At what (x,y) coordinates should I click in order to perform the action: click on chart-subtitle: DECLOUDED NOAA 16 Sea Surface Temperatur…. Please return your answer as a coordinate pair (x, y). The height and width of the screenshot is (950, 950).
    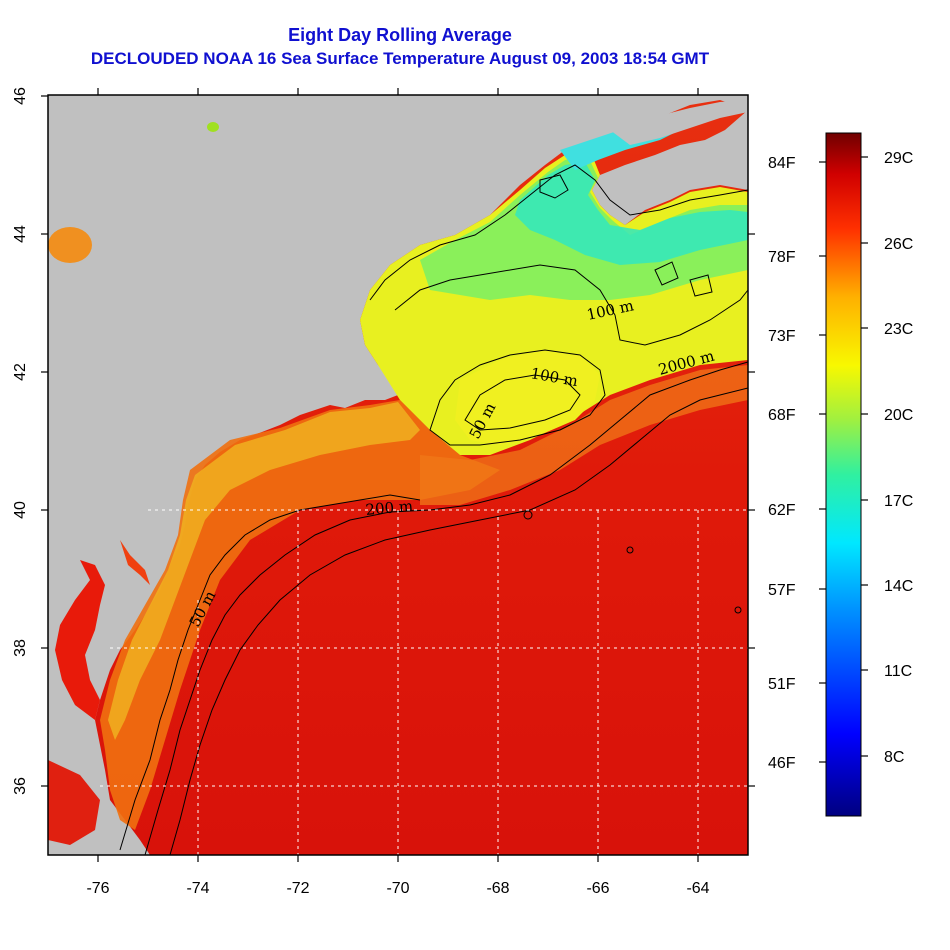
    Looking at the image, I should click on (400, 58).